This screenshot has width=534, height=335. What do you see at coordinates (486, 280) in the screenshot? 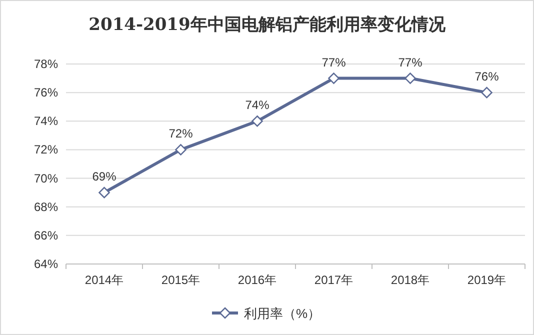
I see `x-tick-label: 2019年` at bounding box center [486, 280].